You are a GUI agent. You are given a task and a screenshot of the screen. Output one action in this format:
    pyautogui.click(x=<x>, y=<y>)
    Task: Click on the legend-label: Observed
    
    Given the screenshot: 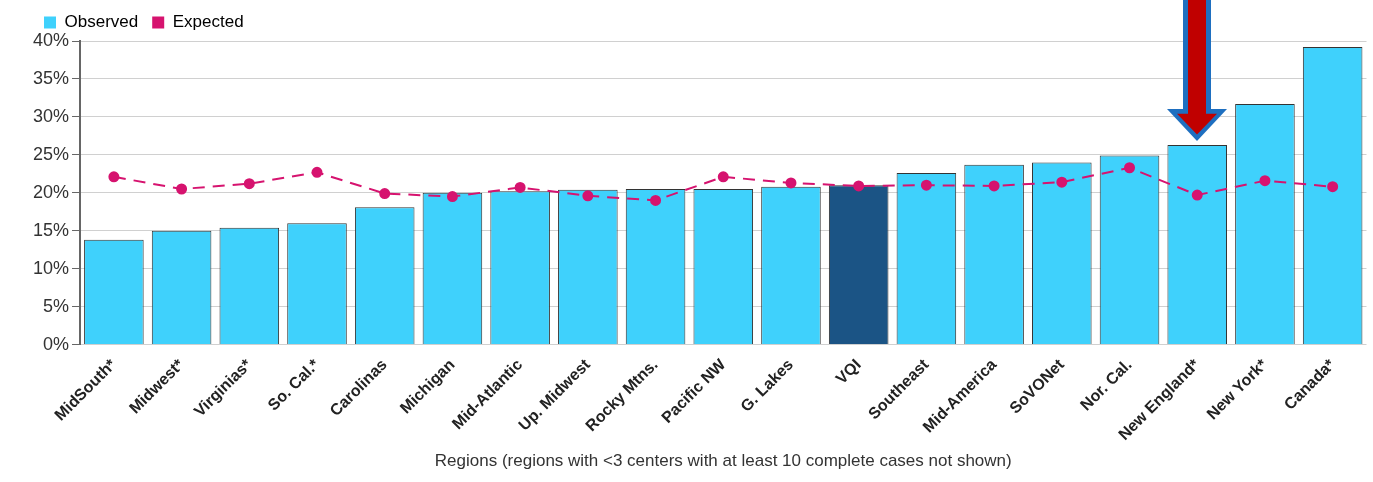 What is the action you would take?
    pyautogui.click(x=101, y=22)
    